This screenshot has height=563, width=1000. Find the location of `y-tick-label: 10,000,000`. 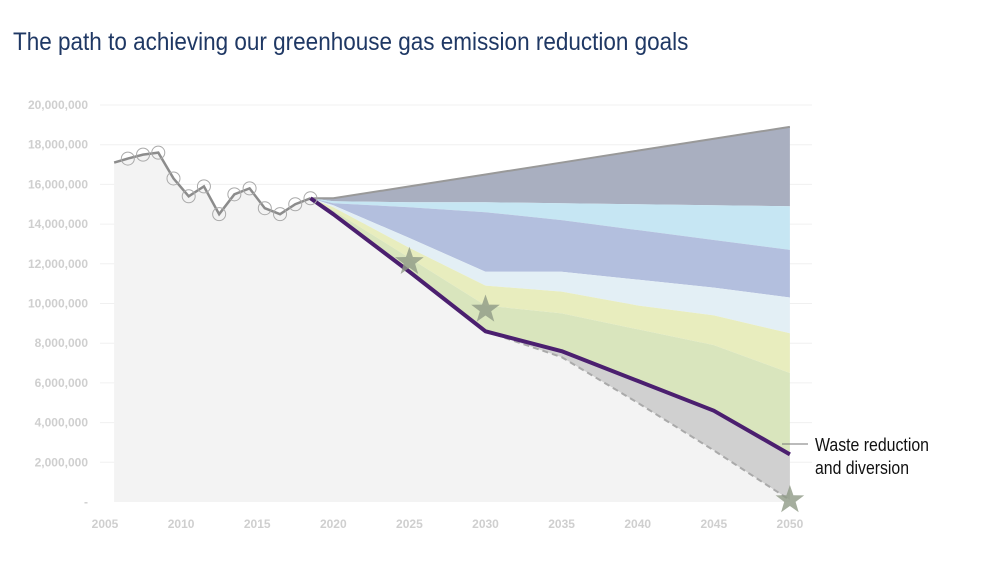

y-tick-label: 10,000,000 is located at coordinates (58, 304).